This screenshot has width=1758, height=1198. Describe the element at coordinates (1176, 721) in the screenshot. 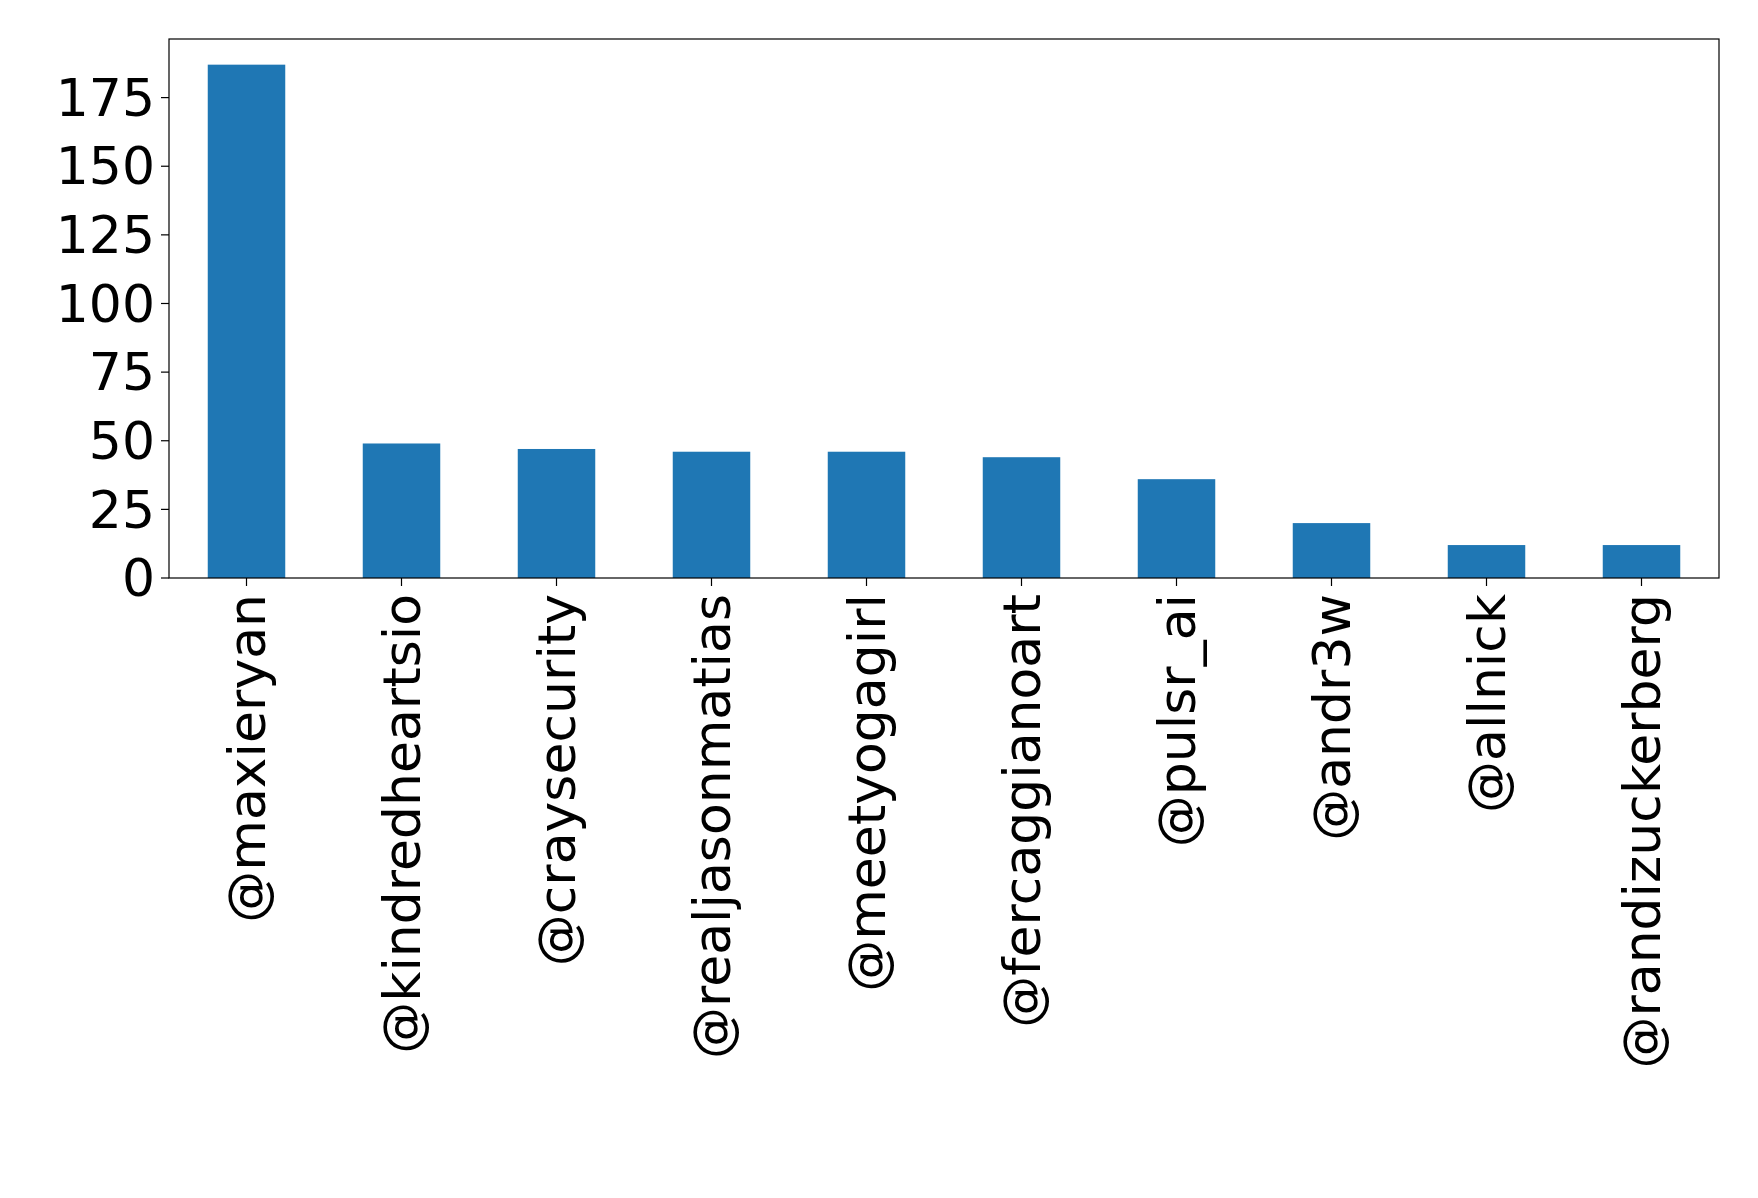

I see `x-tick-label: @pulsr_ai` at that location.